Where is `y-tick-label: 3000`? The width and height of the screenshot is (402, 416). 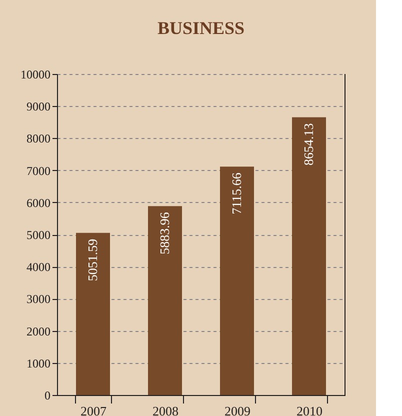
y-tick-label: 3000 is located at coordinates (38, 299).